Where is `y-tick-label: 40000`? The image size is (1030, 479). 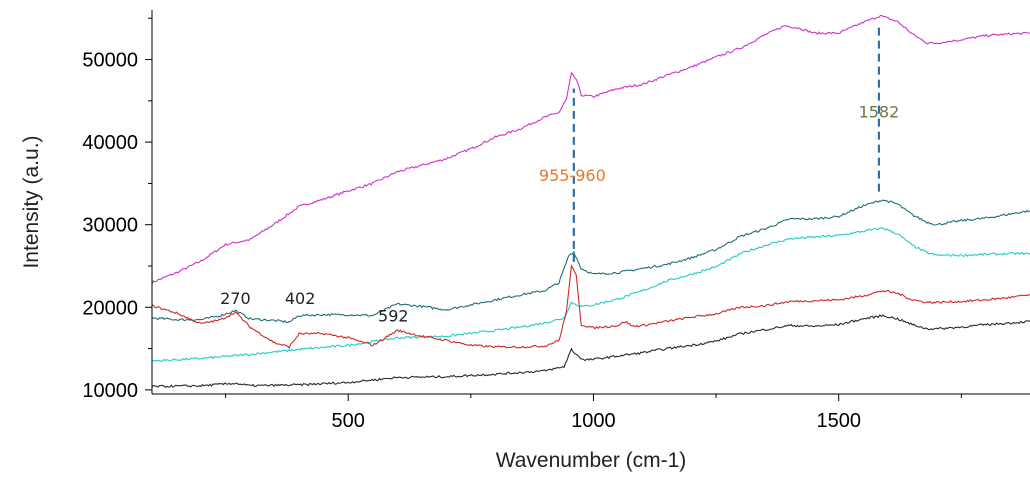
y-tick-label: 40000 is located at coordinates (110, 143).